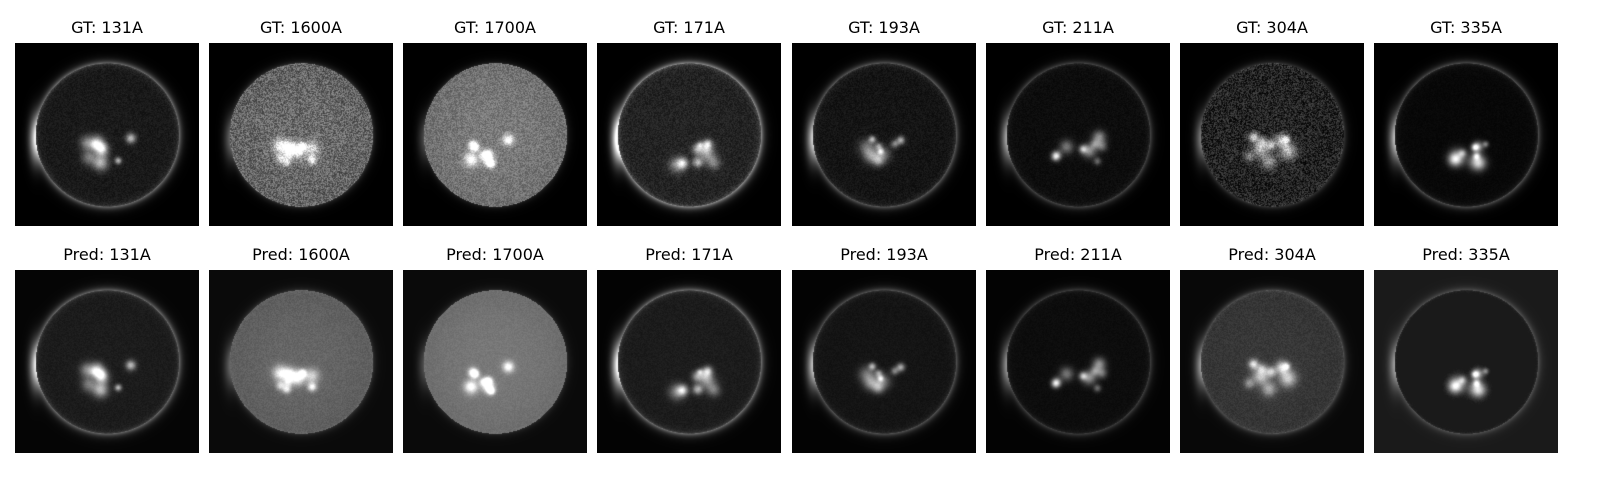 This screenshot has height=500, width=1600. I want to click on panel-gt-1600: GT: 1600A, so click(301, 28).